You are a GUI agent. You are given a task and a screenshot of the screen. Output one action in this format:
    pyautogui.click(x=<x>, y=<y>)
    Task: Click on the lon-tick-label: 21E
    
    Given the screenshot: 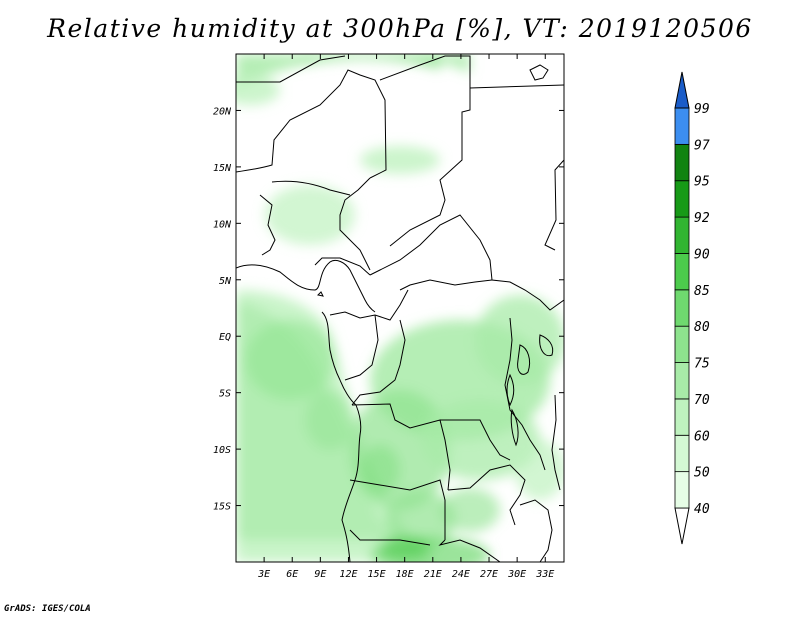 What is the action you would take?
    pyautogui.click(x=433, y=574)
    